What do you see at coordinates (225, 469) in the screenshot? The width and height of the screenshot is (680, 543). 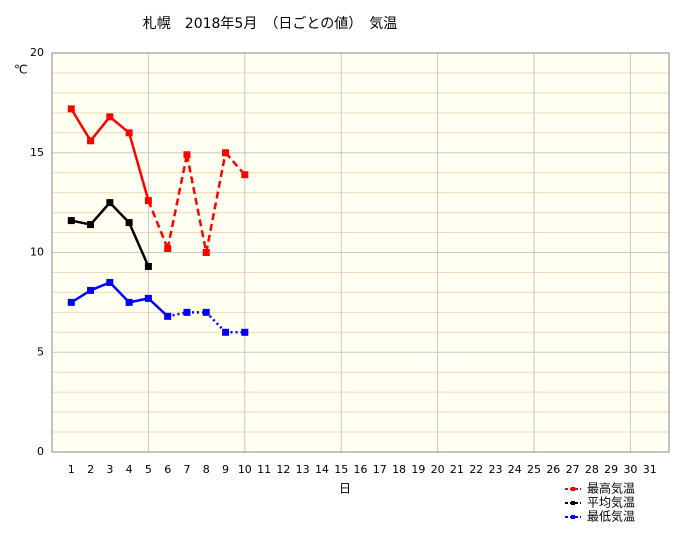 I see `x-tick-label: 9` at bounding box center [225, 469].